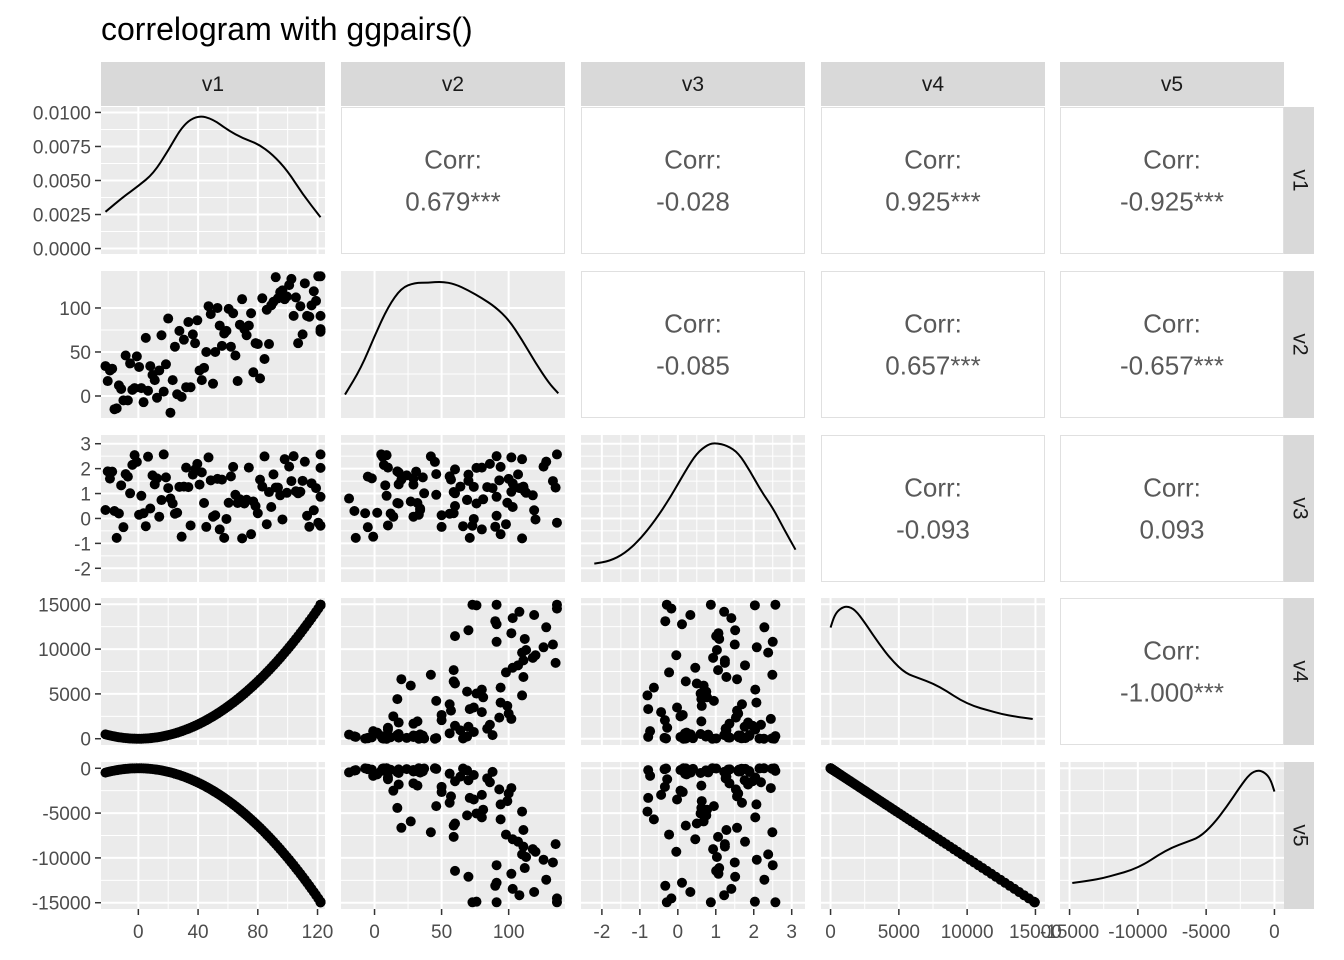 This screenshot has height=960, width=1344. What do you see at coordinates (1172, 180) in the screenshot?
I see `corr-panel-v1-v5` at bounding box center [1172, 180].